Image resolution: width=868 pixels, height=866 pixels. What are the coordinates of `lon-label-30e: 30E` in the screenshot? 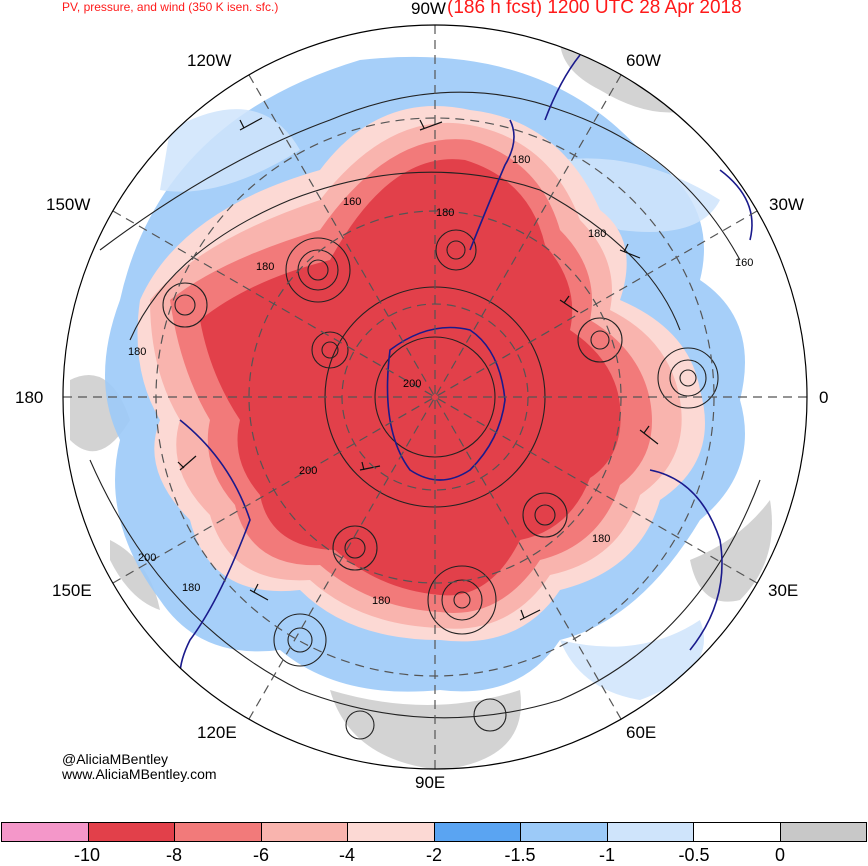 It's located at (783, 590).